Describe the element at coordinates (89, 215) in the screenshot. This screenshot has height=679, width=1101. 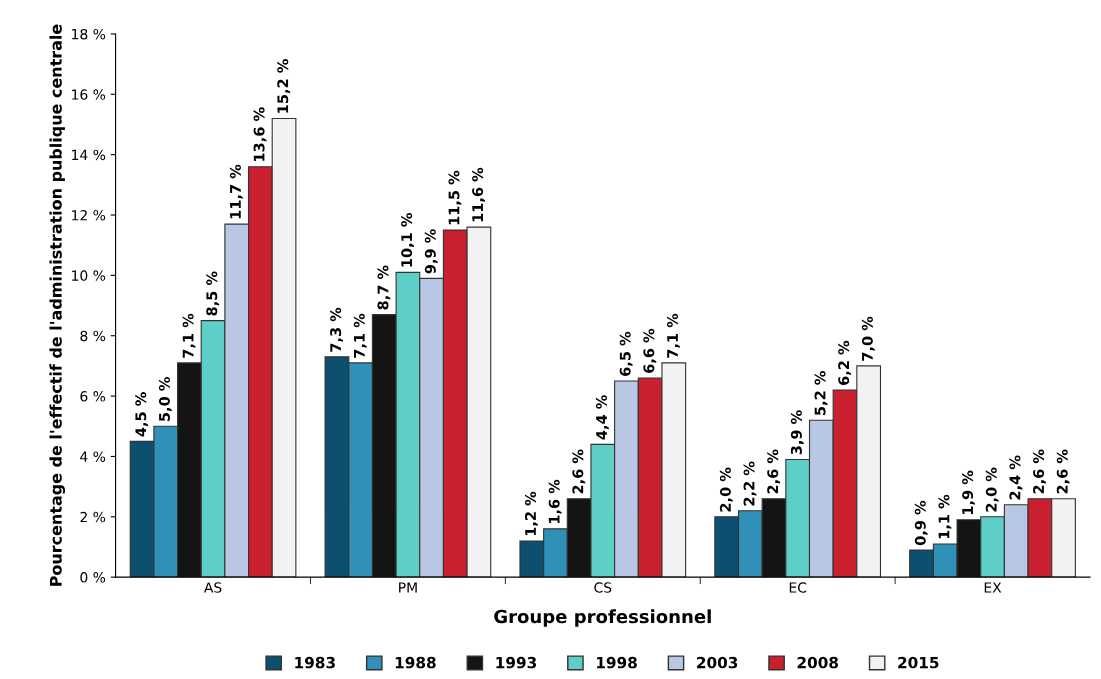
I see `y-tick-label: 12 %` at that location.